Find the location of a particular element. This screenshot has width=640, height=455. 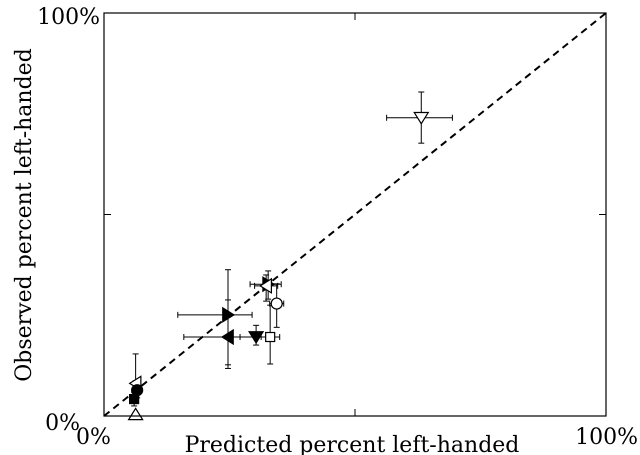

data-point-5-triangle-left is located at coordinates (227, 337).